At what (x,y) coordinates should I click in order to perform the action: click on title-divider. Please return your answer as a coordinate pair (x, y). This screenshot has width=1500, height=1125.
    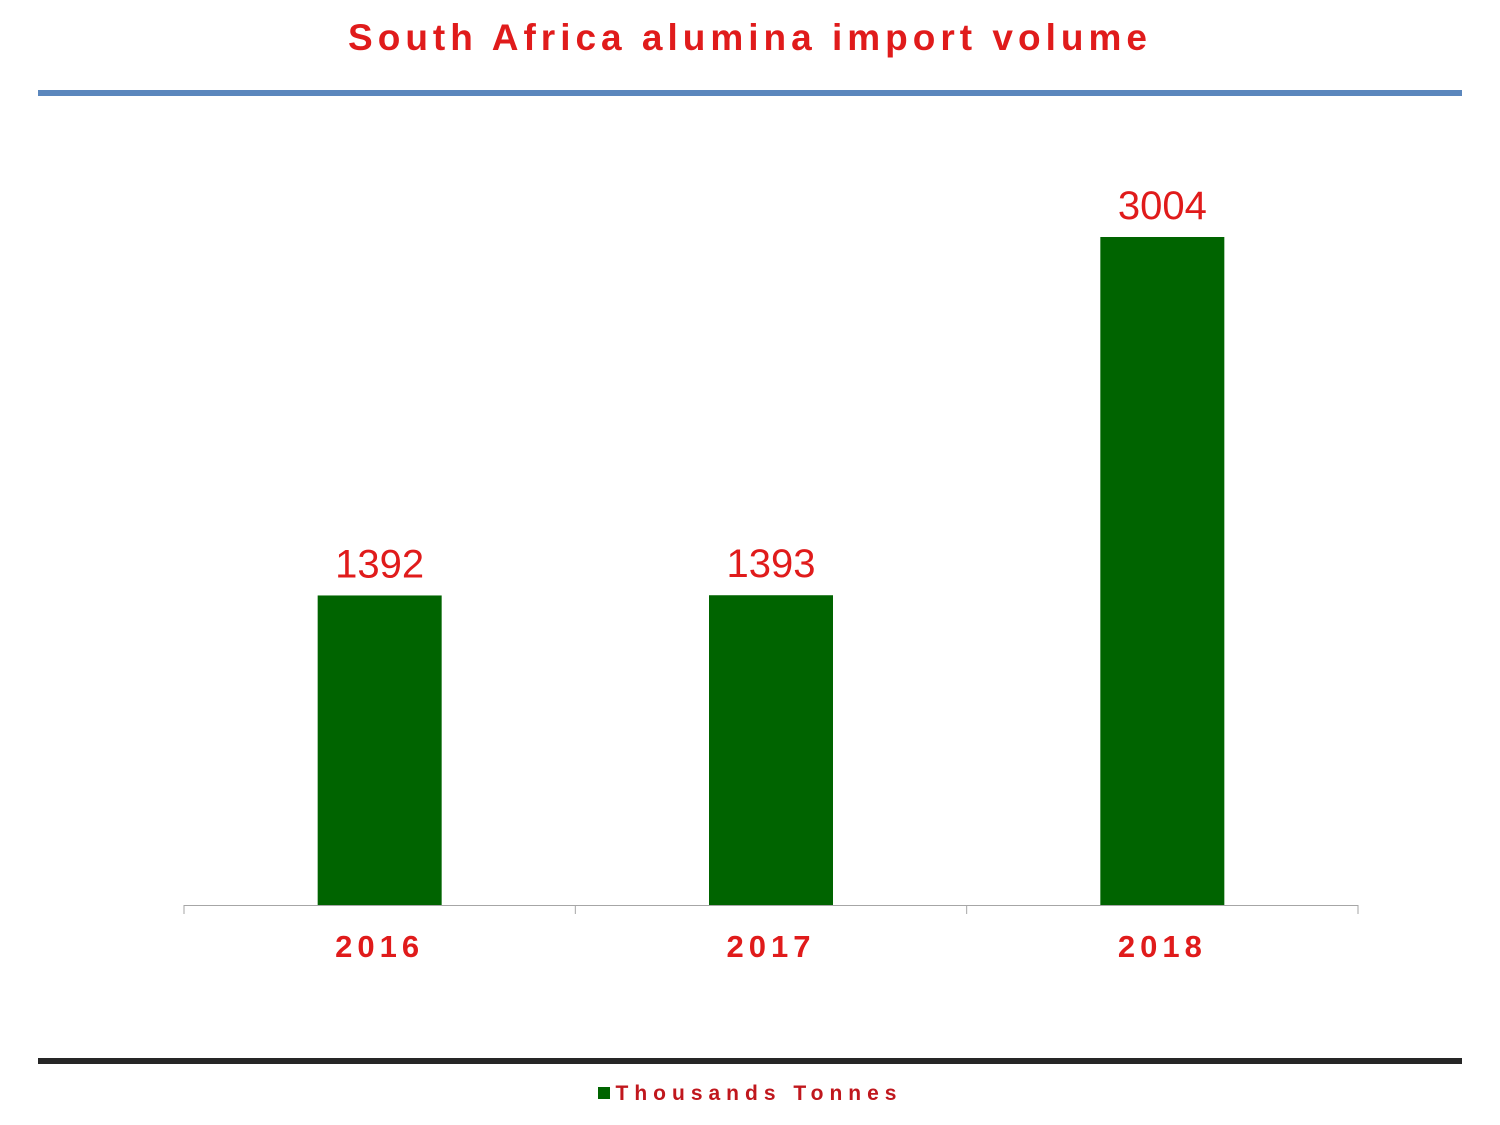
    Looking at the image, I should click on (750, 93).